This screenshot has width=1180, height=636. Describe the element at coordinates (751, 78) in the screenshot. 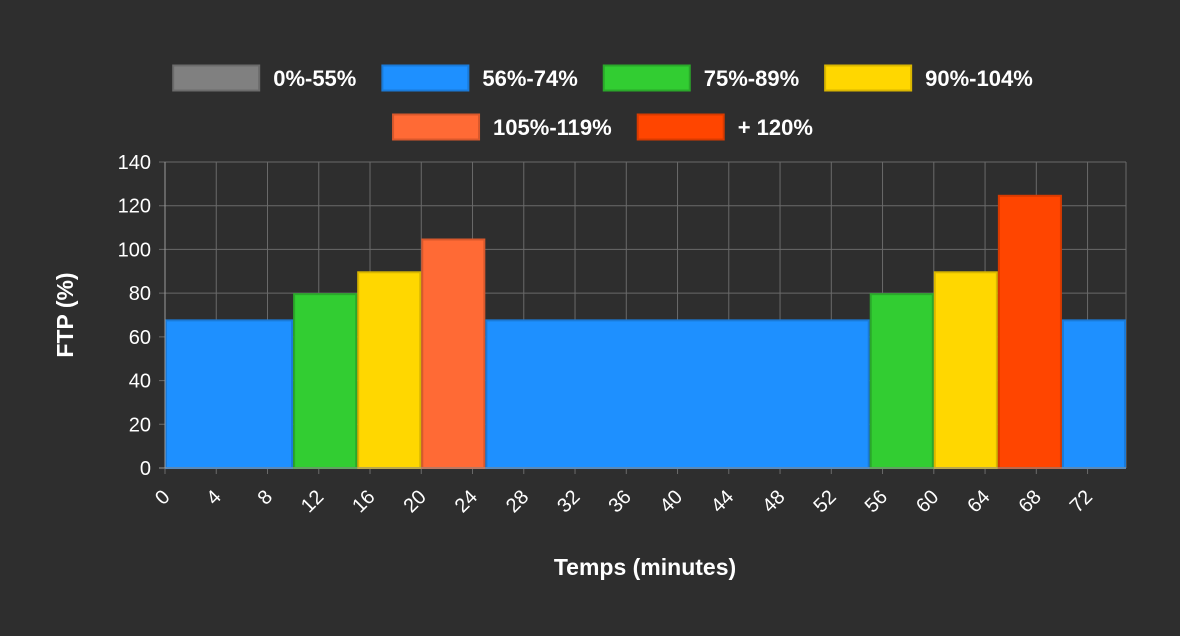

I see `legend-label: 75%-89%` at that location.